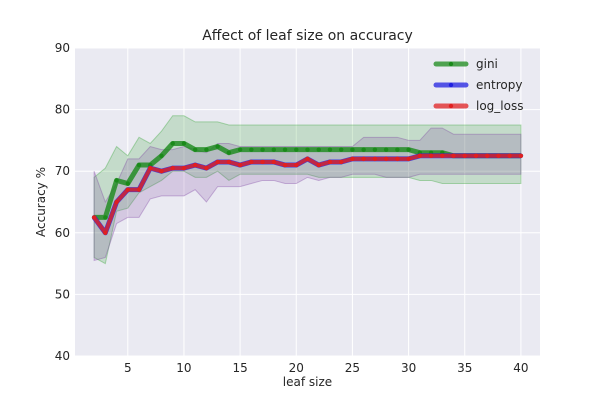 The height and width of the screenshot is (400, 600). I want to click on x-tick-label: 40, so click(520, 368).